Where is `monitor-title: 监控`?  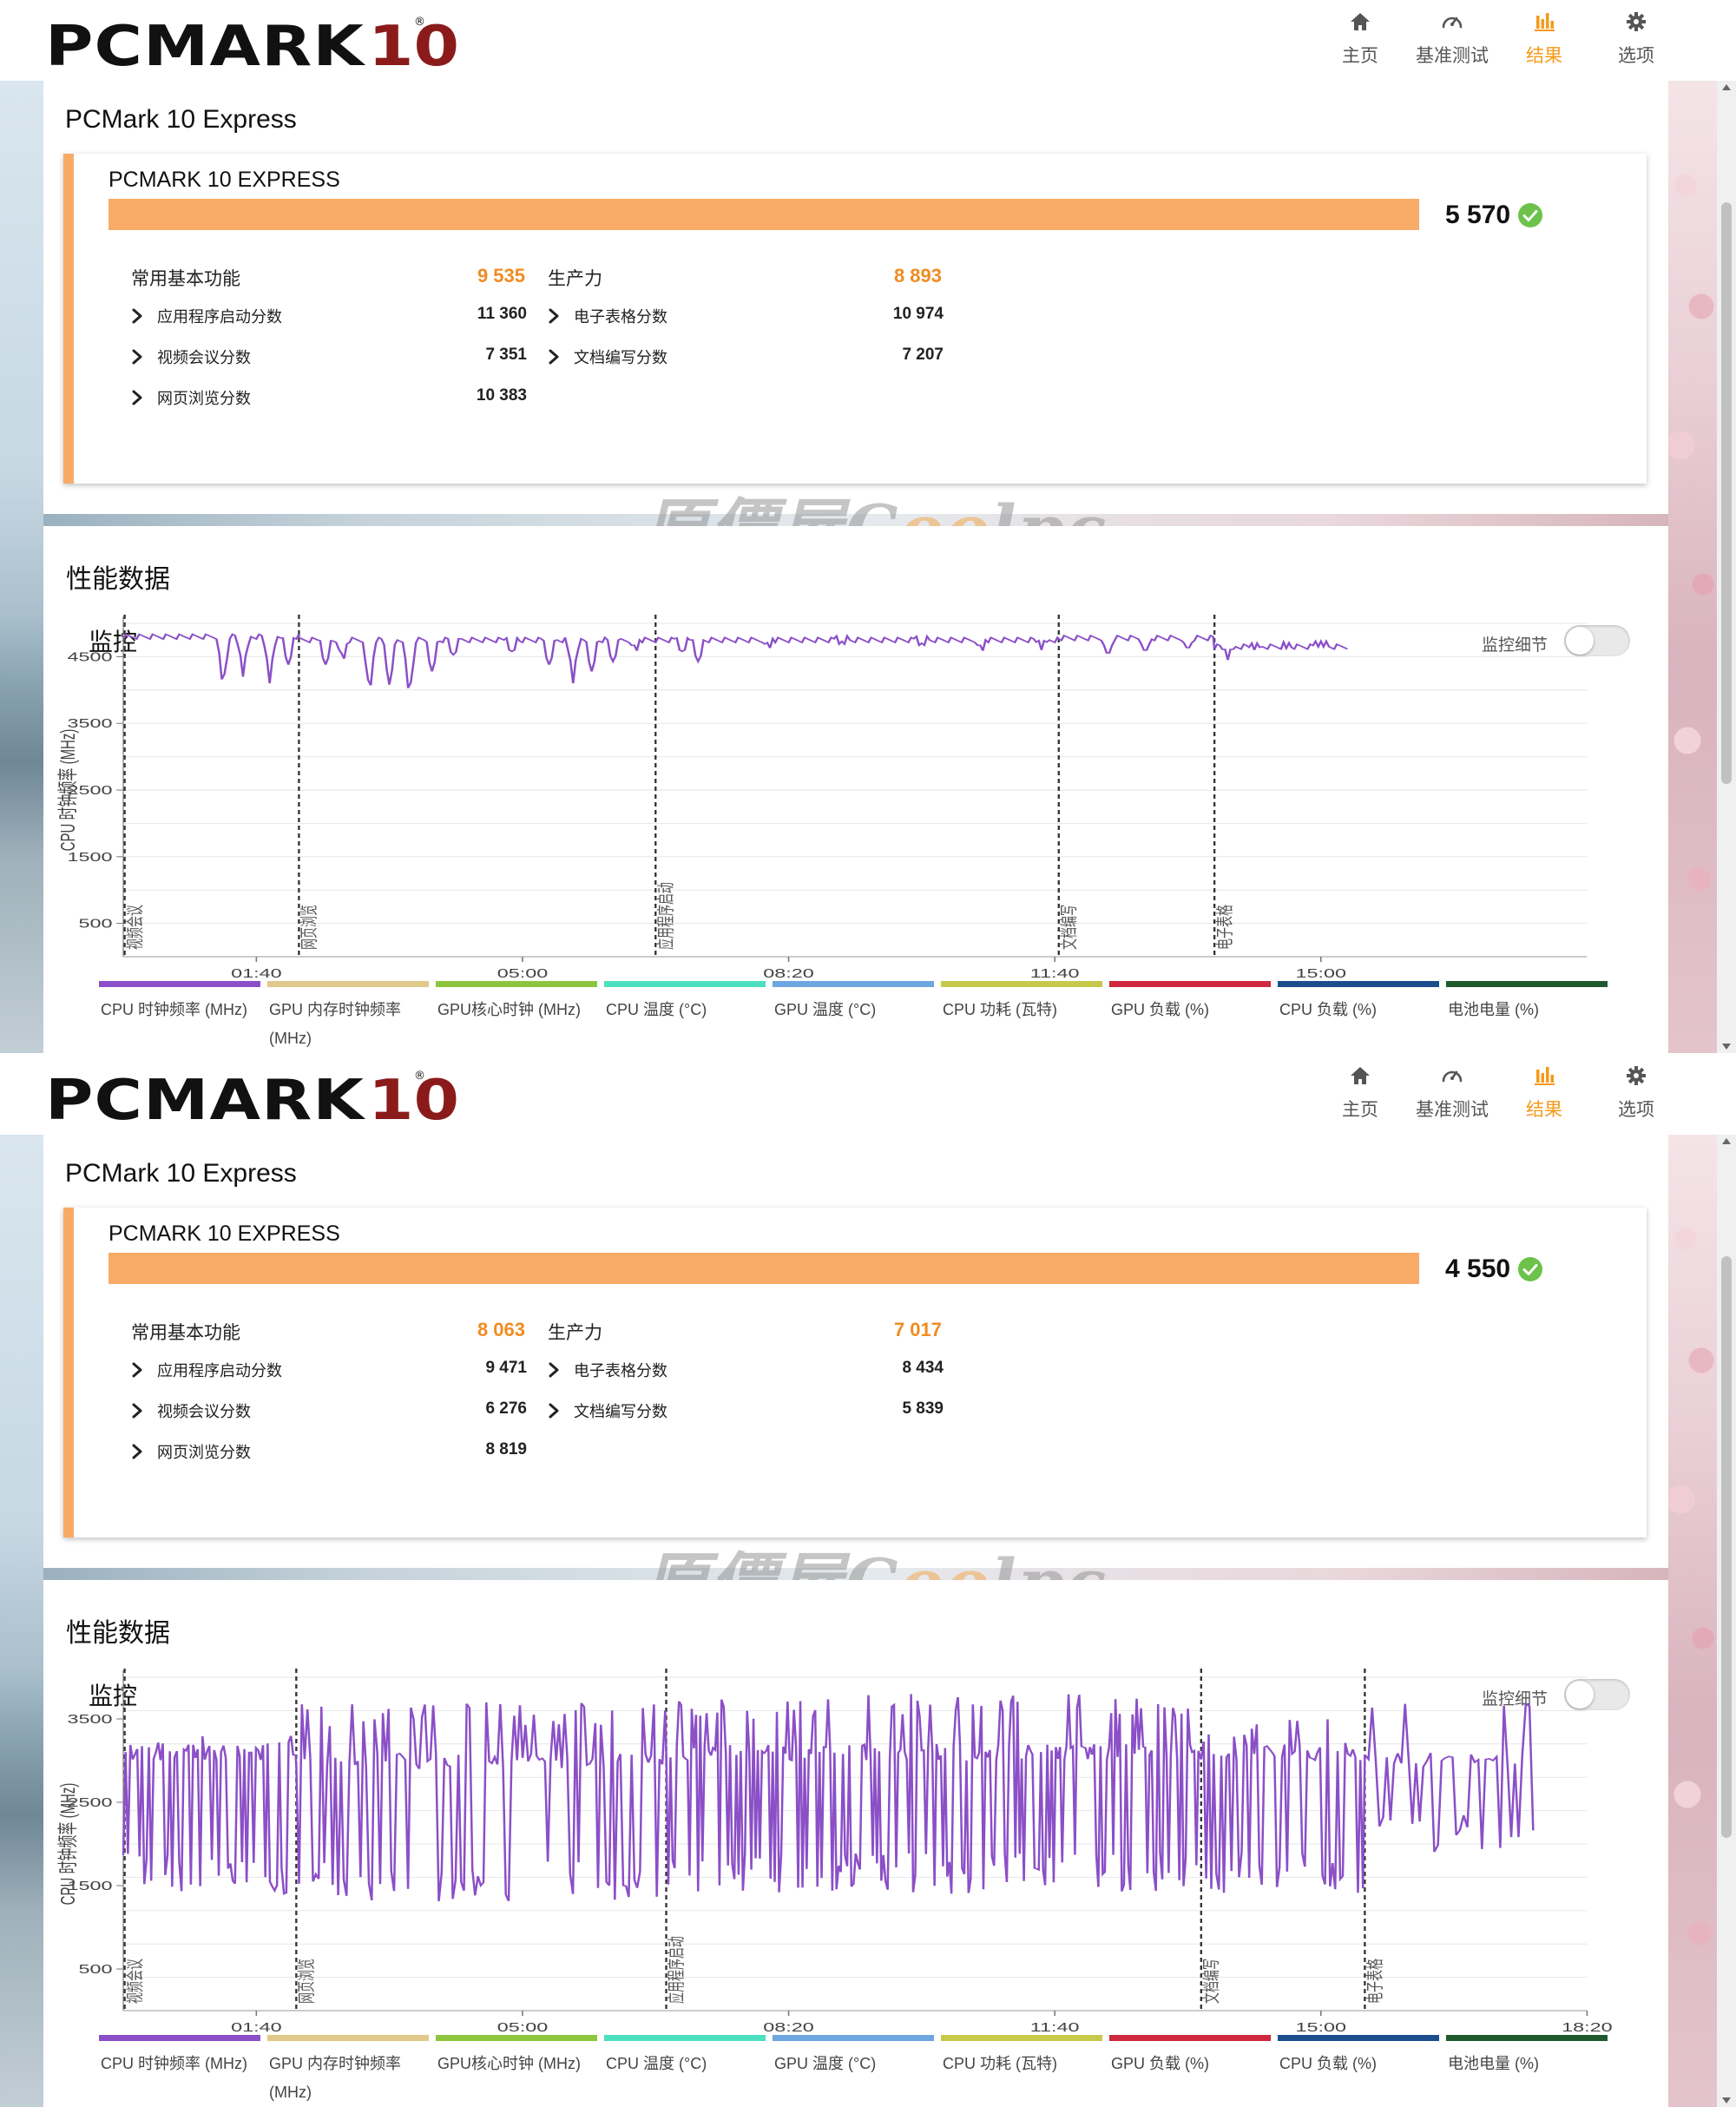
monitor-title: 监控 is located at coordinates (113, 642).